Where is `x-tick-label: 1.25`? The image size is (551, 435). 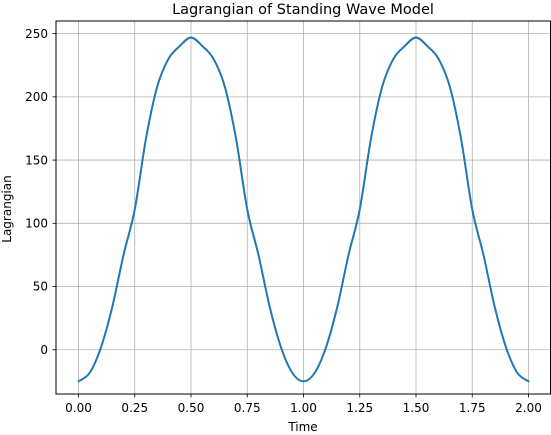
x-tick-label: 1.25 is located at coordinates (359, 408).